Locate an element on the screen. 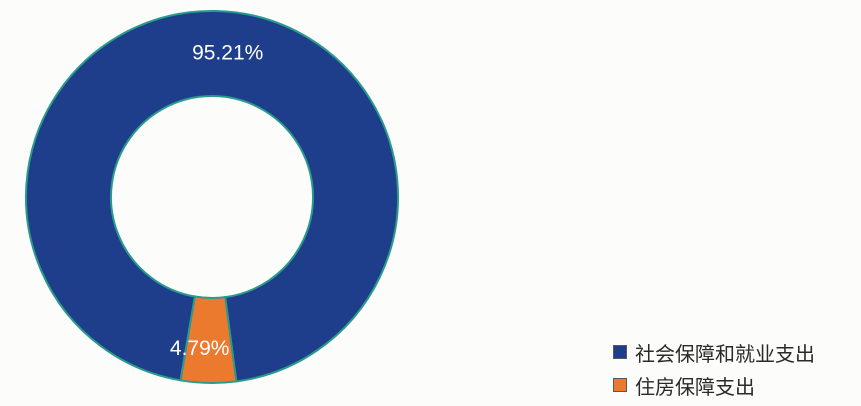 The height and width of the screenshot is (406, 861). slice-housing is located at coordinates (208, 339).